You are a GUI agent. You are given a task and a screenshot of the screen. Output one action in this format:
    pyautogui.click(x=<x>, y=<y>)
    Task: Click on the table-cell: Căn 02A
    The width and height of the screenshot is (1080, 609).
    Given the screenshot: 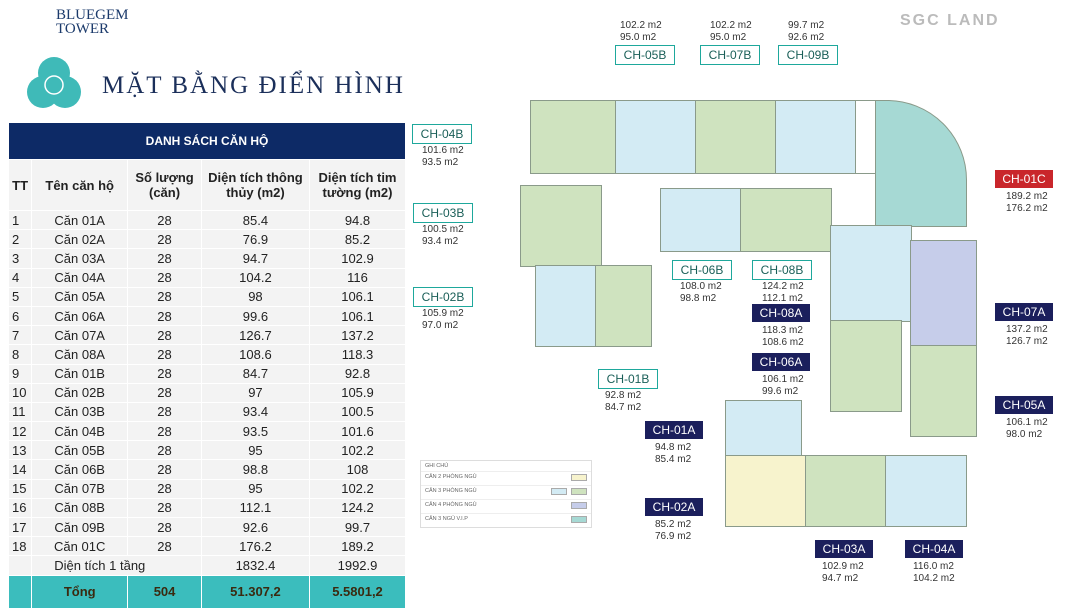 What is the action you would take?
    pyautogui.click(x=80, y=239)
    